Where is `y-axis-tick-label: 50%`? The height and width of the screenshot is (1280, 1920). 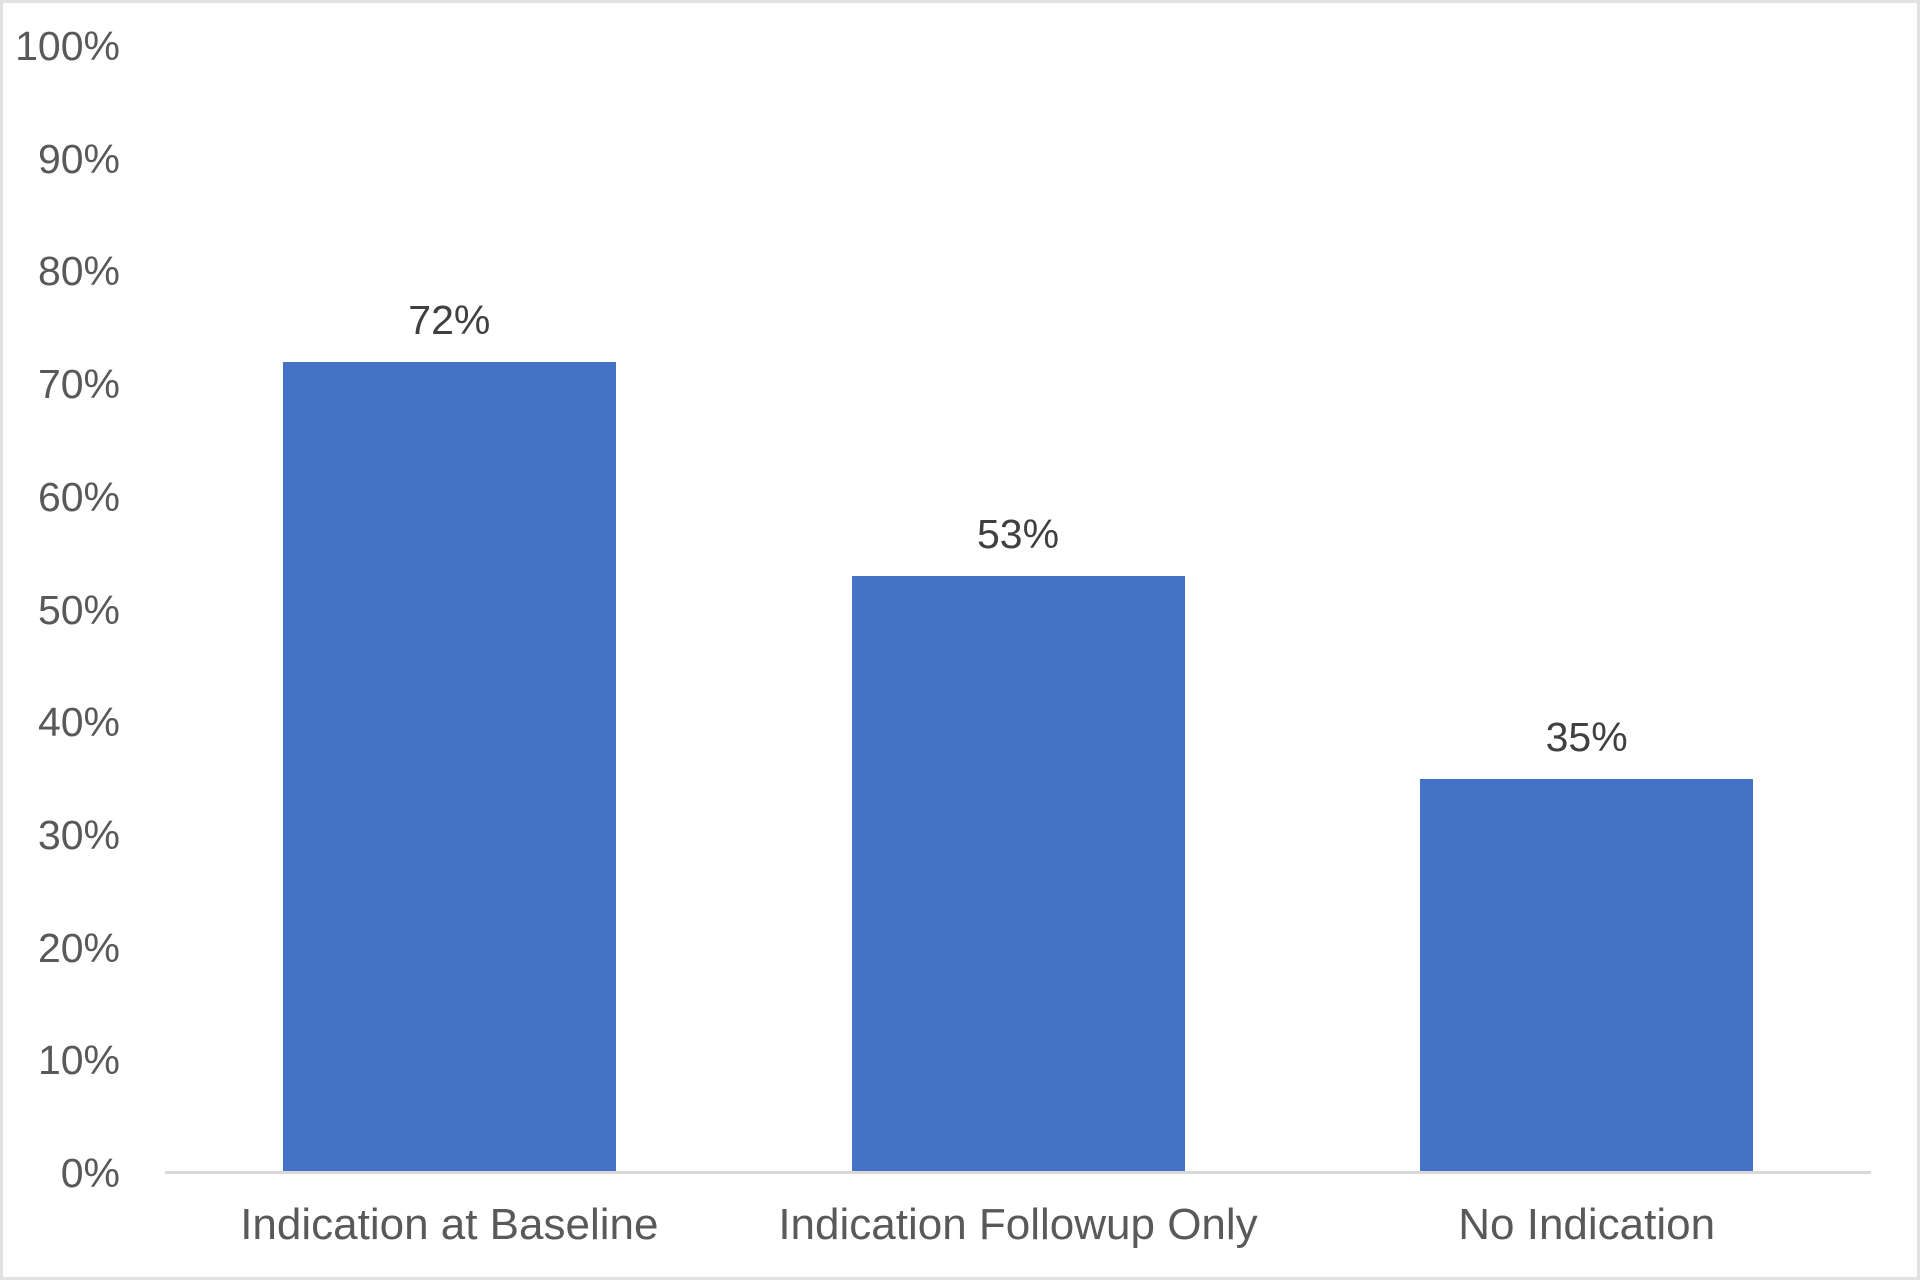
y-axis-tick-label: 50% is located at coordinates (78, 609).